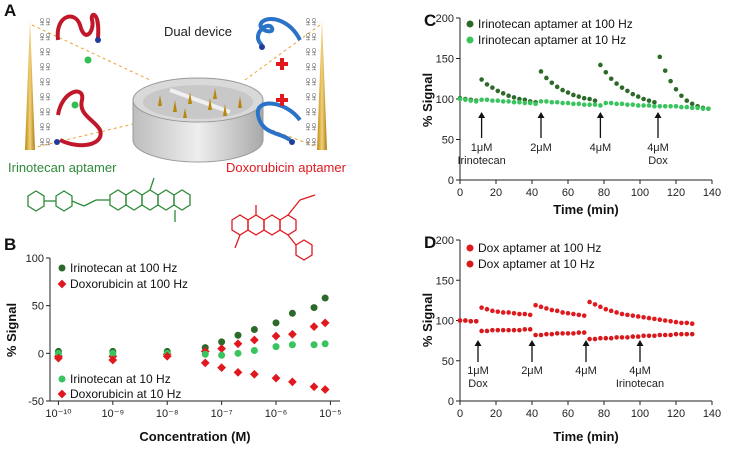 Image resolution: width=729 pixels, height=454 pixels. I want to click on y-tick-label: 200, so click(445, 241).